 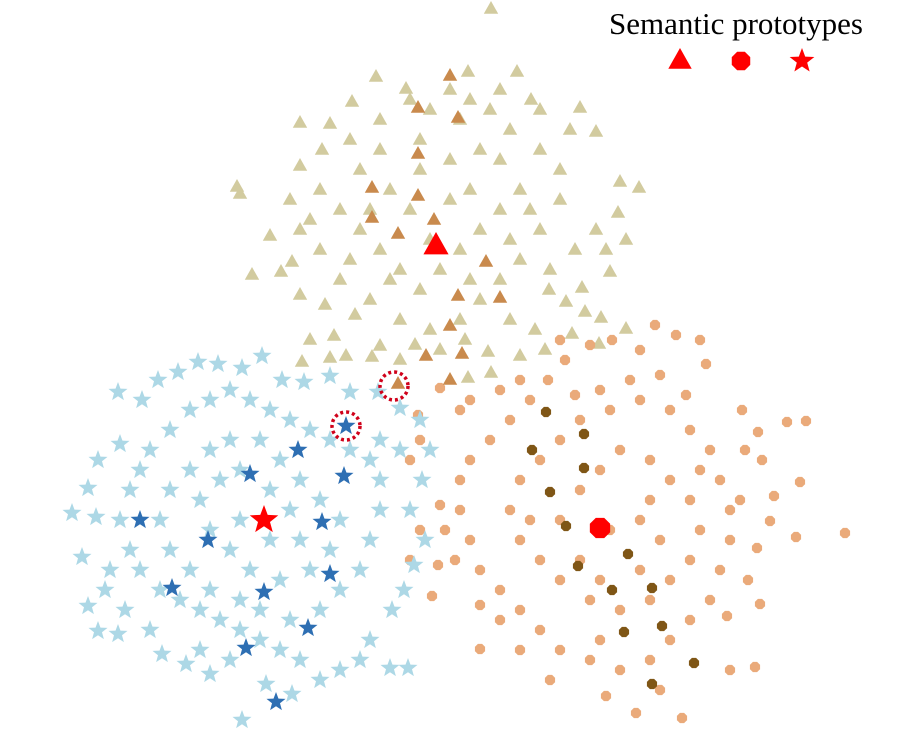 What do you see at coordinates (436, 243) in the screenshot?
I see `triangle-prototype-point` at bounding box center [436, 243].